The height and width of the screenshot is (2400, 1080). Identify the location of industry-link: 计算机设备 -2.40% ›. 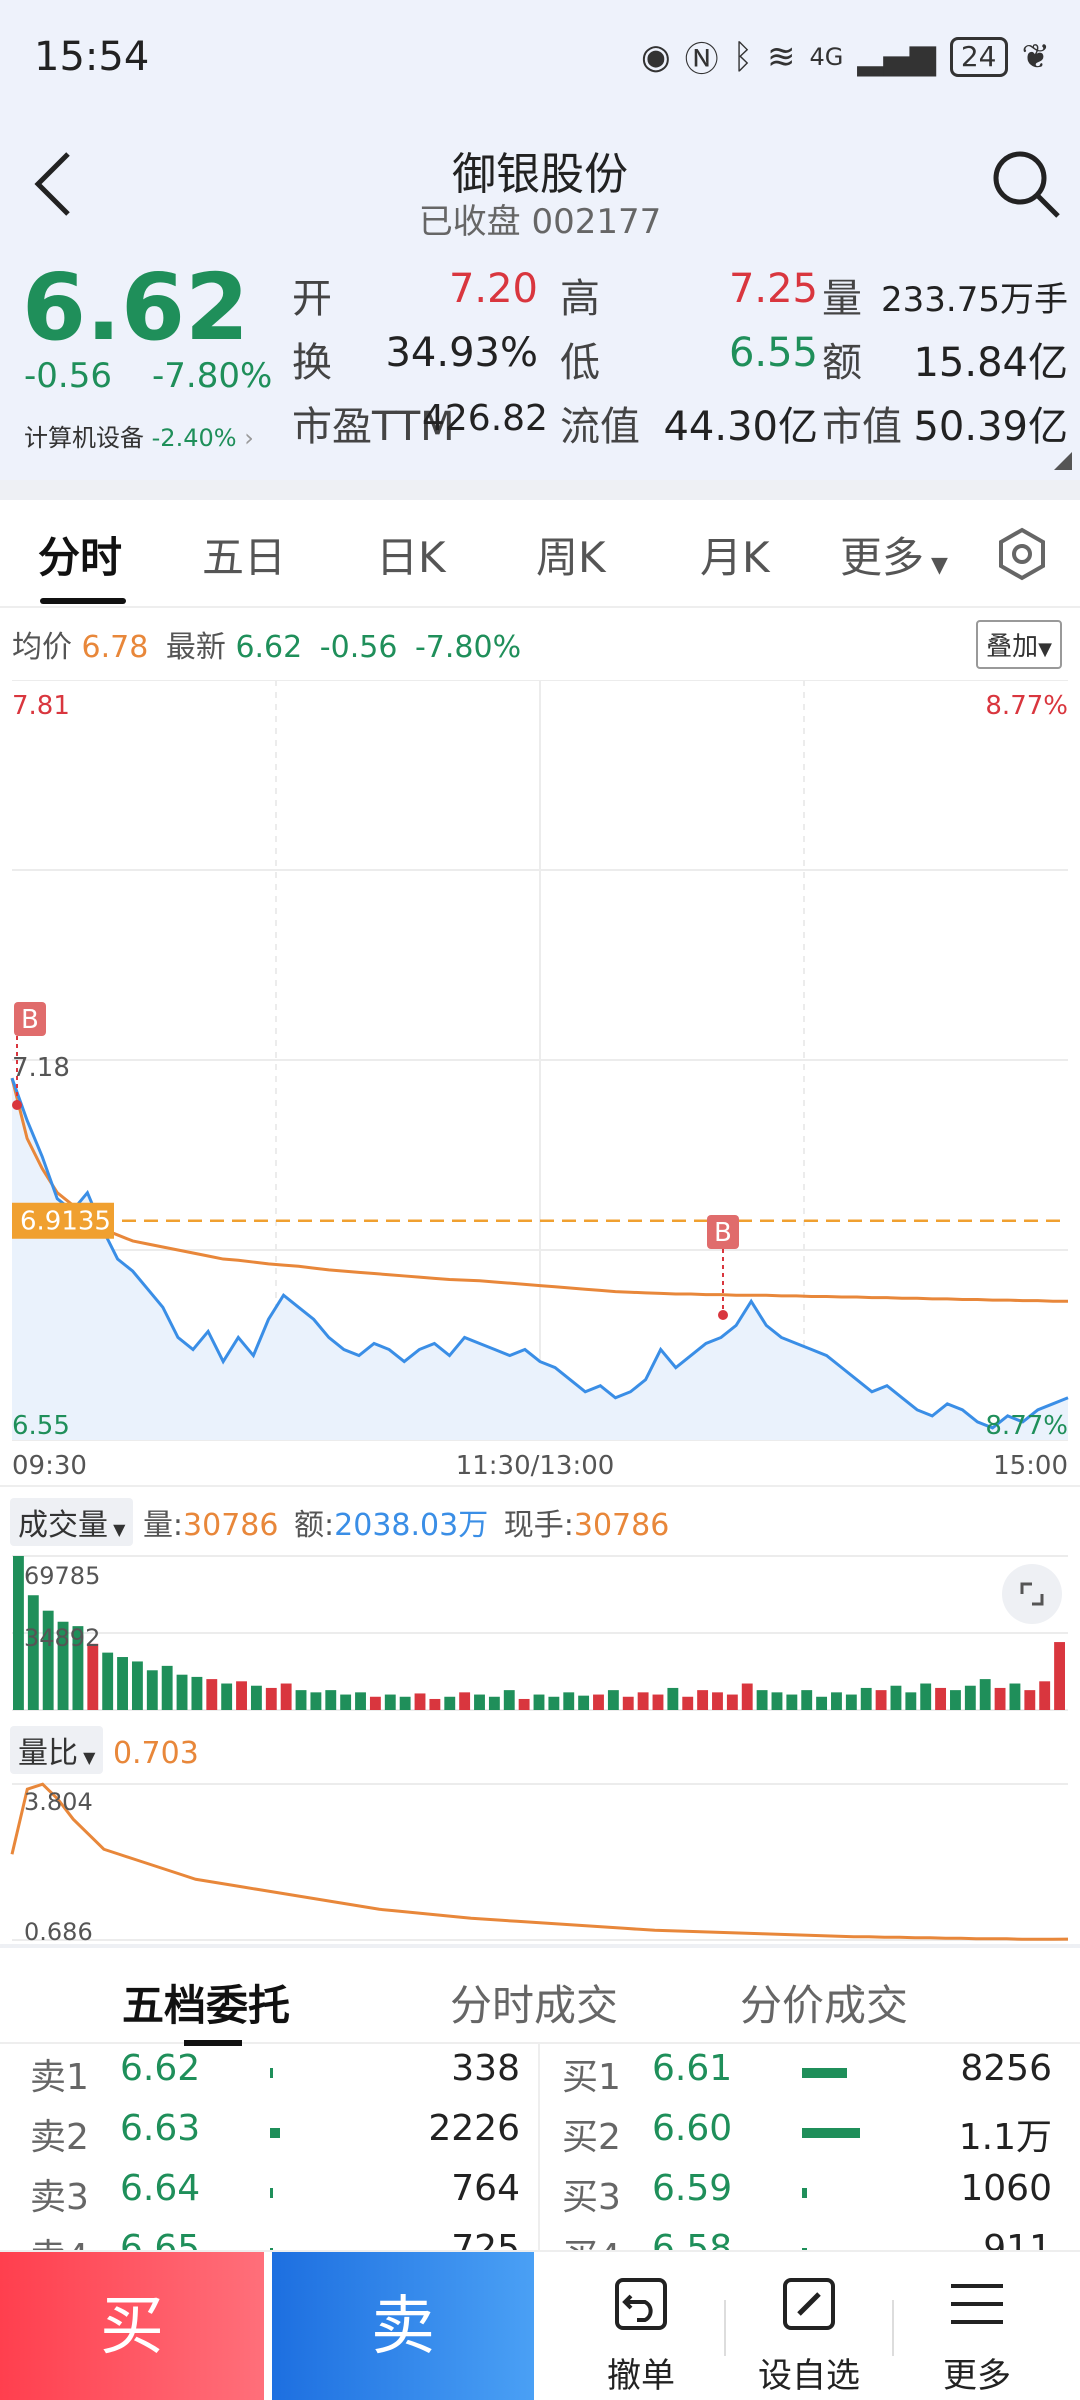
(139, 435).